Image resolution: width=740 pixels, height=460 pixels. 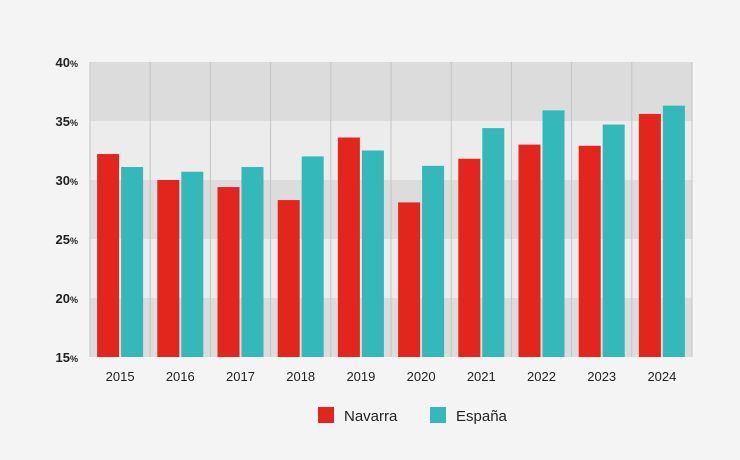 What do you see at coordinates (312, 256) in the screenshot?
I see `bar-espa-a-2018` at bounding box center [312, 256].